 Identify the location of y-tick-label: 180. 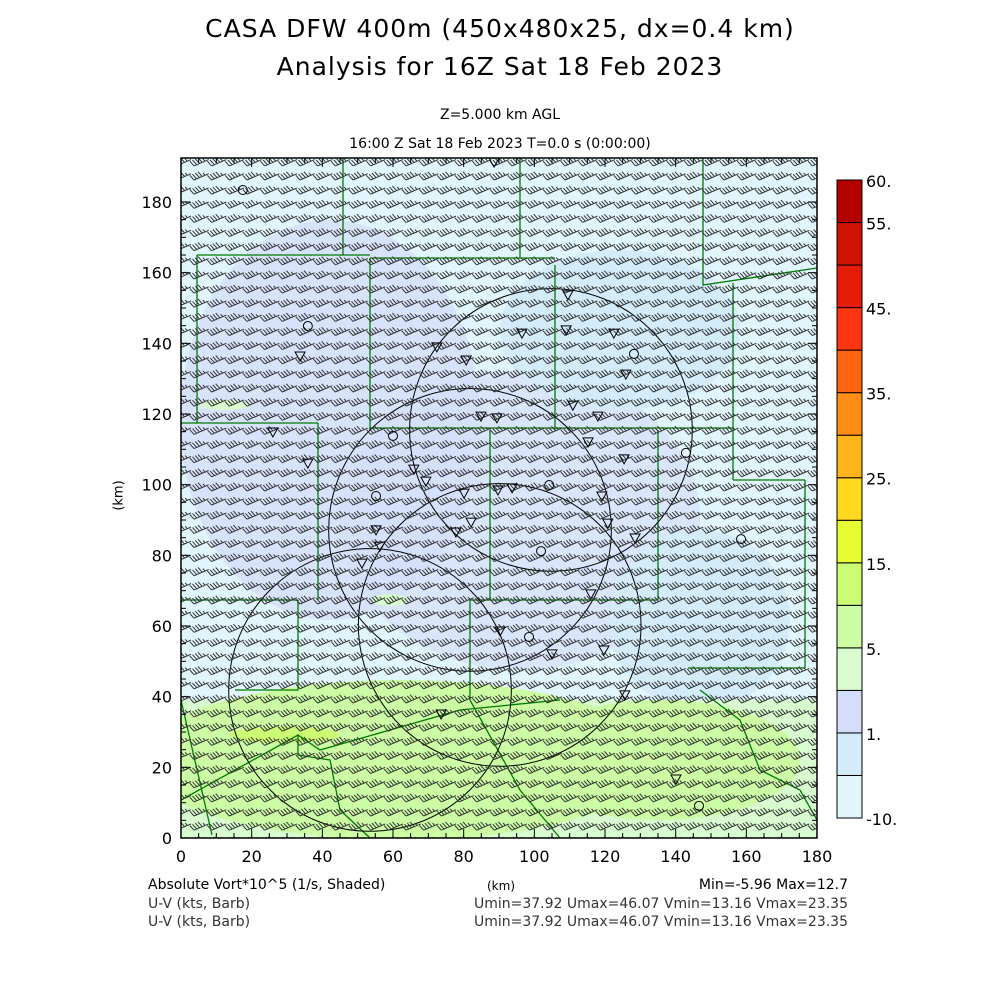
(156, 202).